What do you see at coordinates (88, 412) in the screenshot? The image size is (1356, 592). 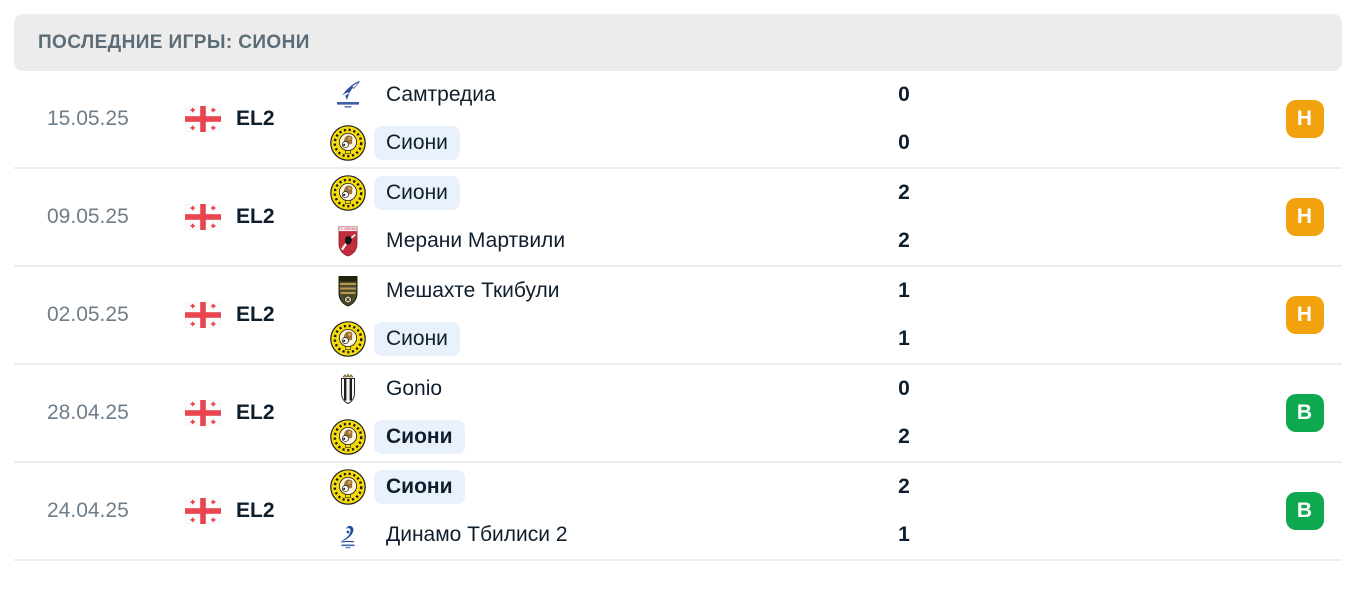 I see `match-date: 28.04.25` at bounding box center [88, 412].